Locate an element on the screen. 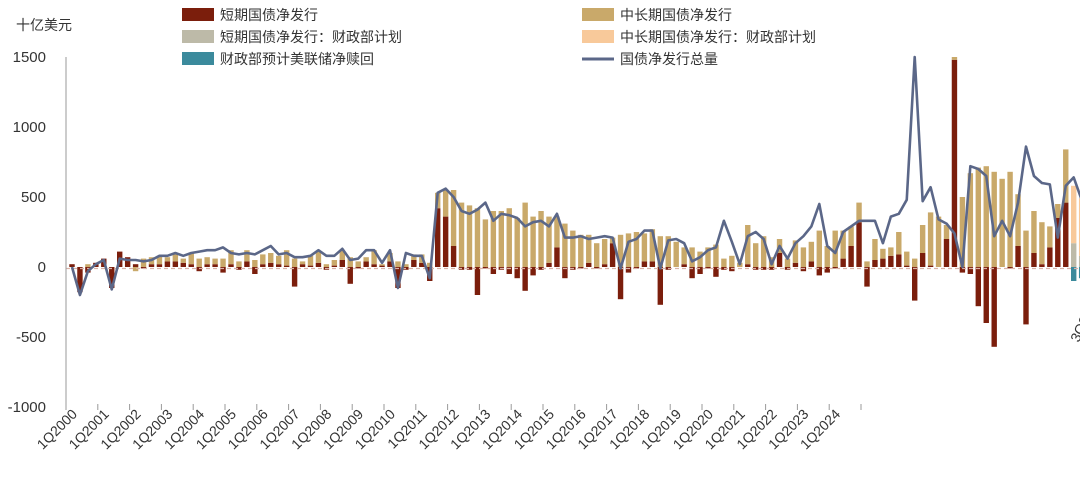 This screenshot has height=478, width=1080. short-plan-bar is located at coordinates (1074, 255).